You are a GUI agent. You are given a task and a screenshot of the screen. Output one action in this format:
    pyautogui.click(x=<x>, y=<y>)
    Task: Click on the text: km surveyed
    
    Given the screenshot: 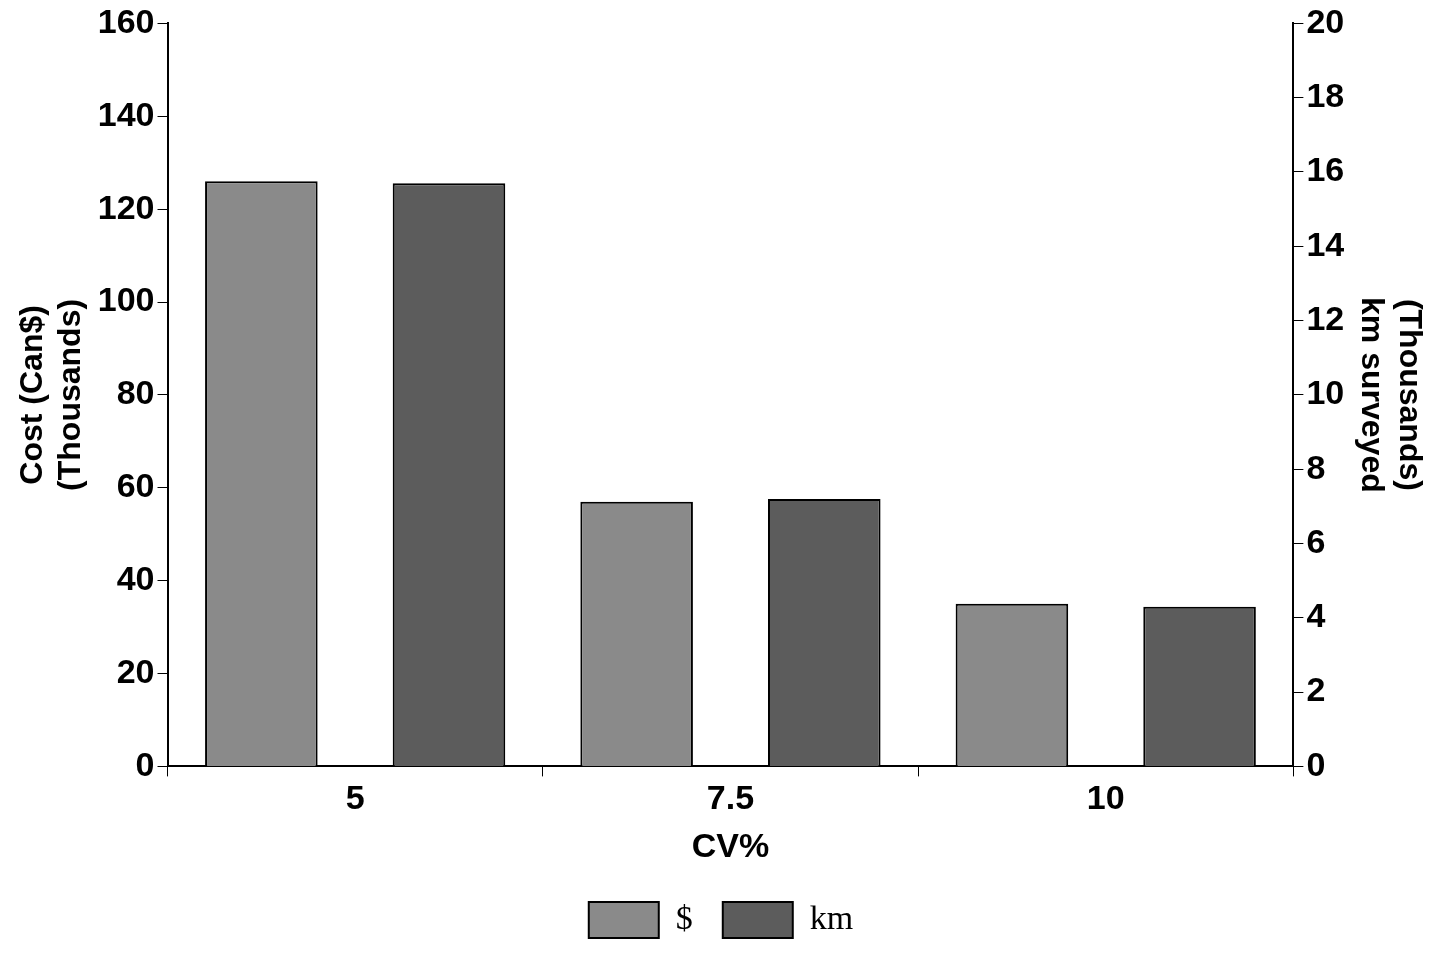 What is the action you would take?
    pyautogui.click(x=1372, y=395)
    